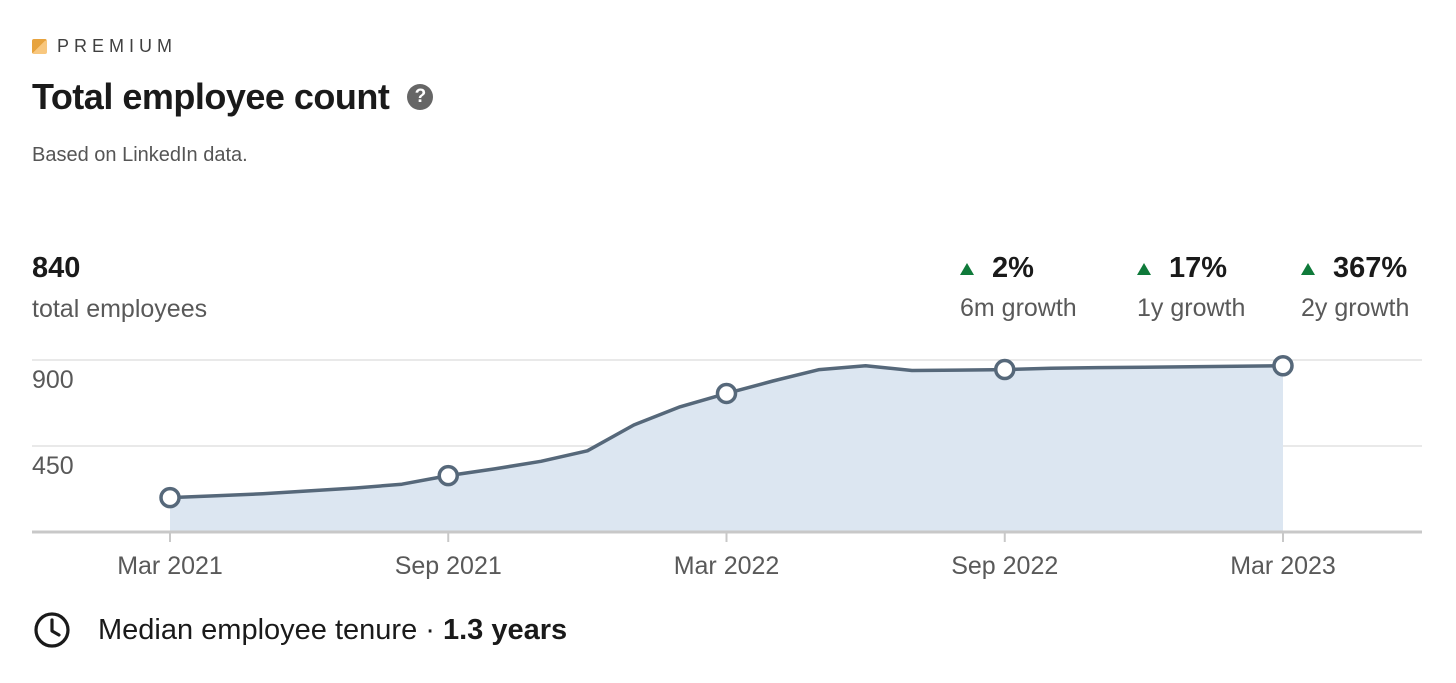 Image resolution: width=1456 pixels, height=683 pixels. What do you see at coordinates (270, 629) in the screenshot?
I see `tenure-label: Median employee tenure ·` at bounding box center [270, 629].